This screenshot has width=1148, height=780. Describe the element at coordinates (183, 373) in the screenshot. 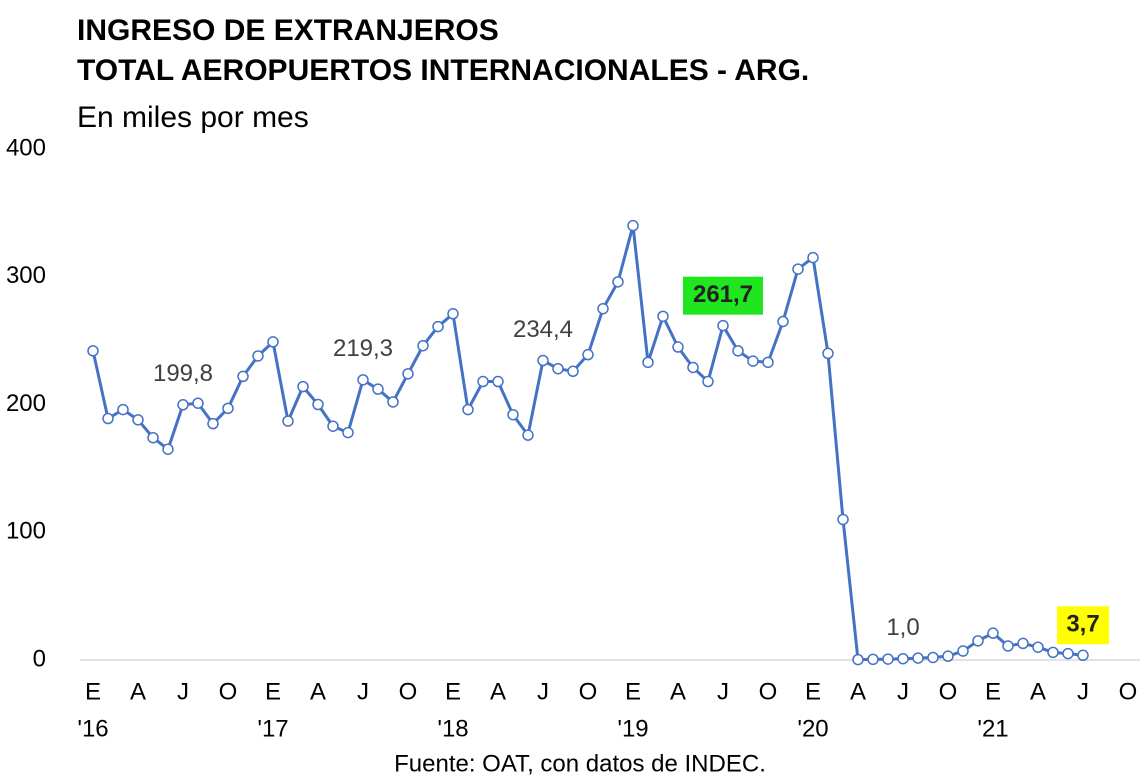

I see `data-label: 199,8` at that location.